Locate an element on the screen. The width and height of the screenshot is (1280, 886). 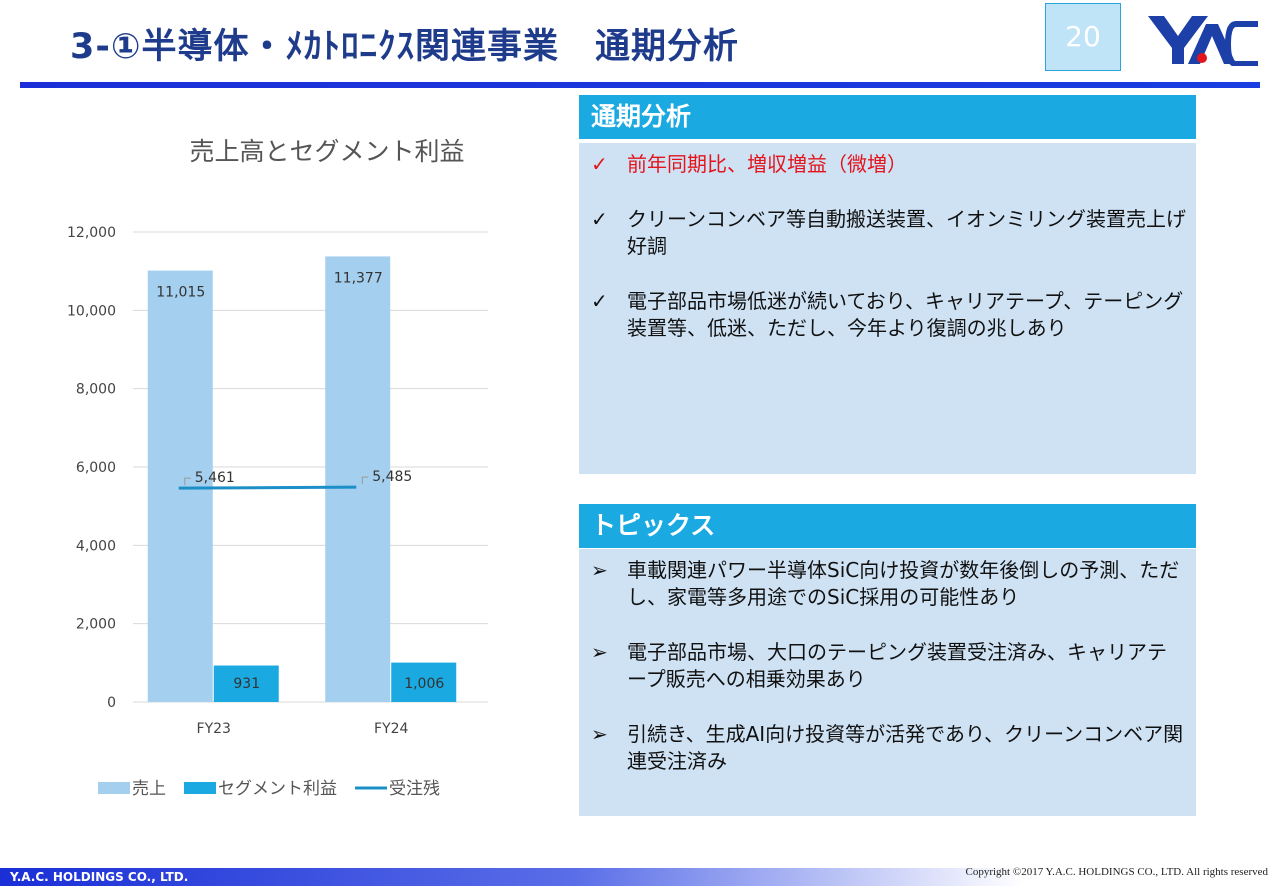
analysis-header: 通期分析 is located at coordinates (887, 117).